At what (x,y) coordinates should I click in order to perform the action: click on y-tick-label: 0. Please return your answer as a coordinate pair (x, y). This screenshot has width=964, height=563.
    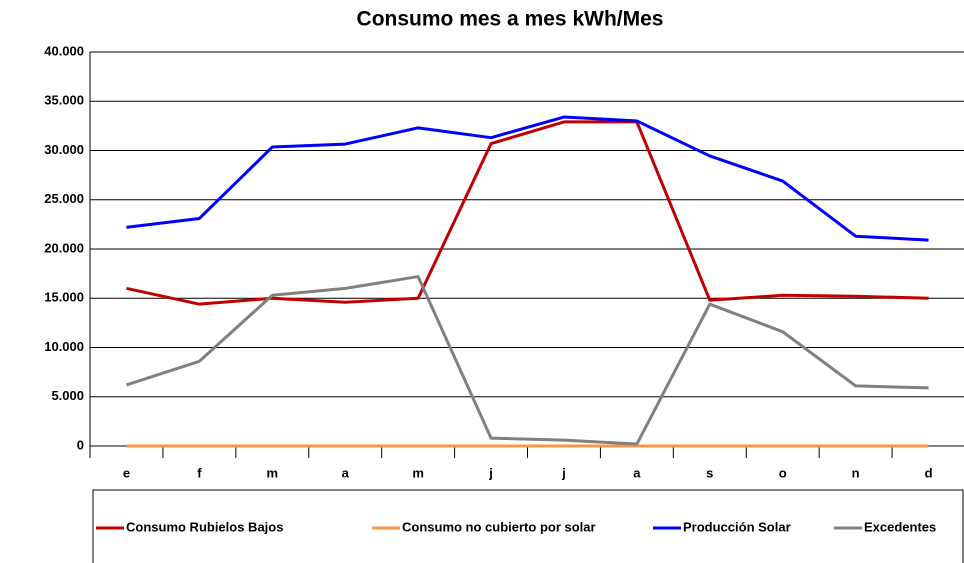
    Looking at the image, I should click on (80, 444).